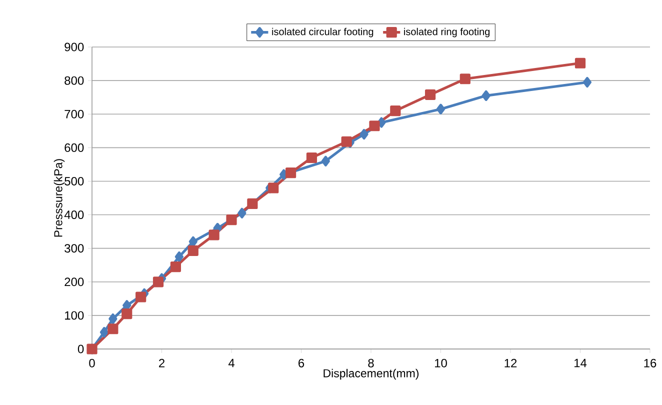  Describe the element at coordinates (161, 363) in the screenshot. I see `x-tick-label: 2` at that location.